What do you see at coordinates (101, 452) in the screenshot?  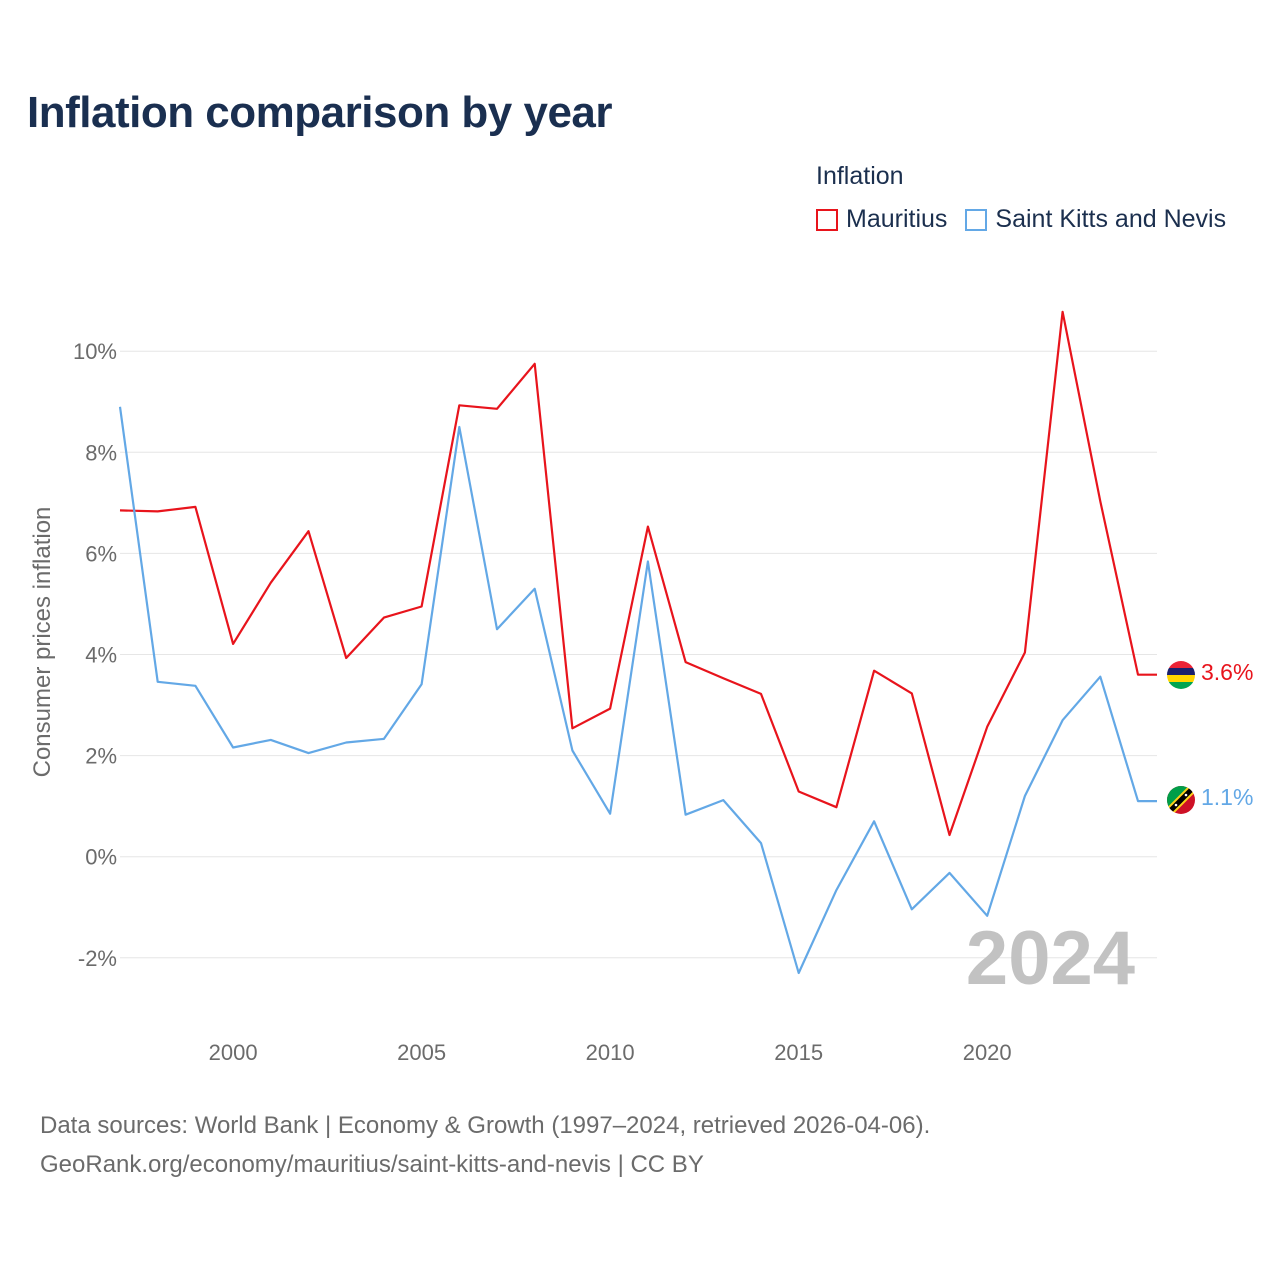 I see `y-tick-label: 8%` at bounding box center [101, 452].